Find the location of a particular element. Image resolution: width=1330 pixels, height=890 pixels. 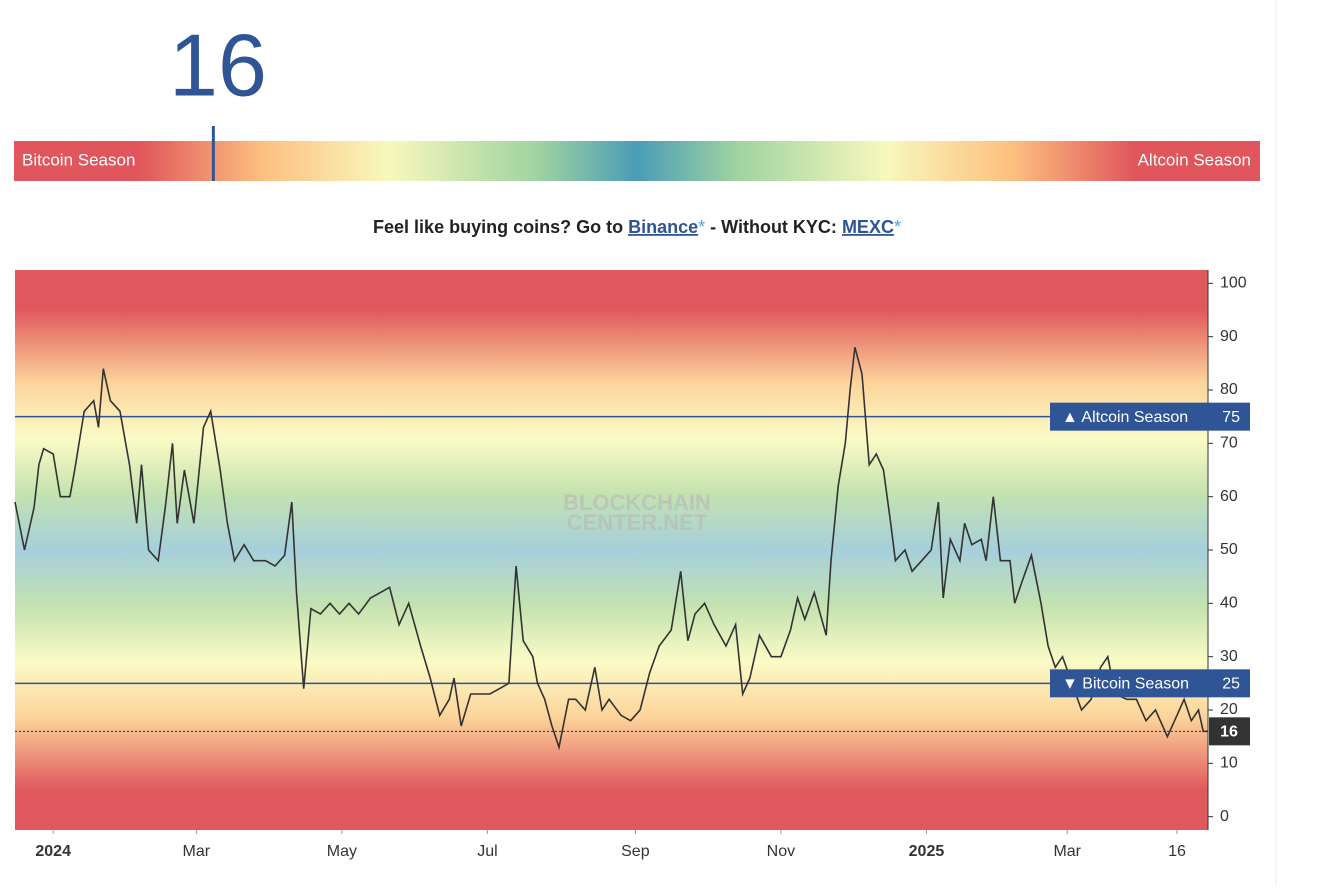

y-tick-label: 60 is located at coordinates (1229, 496).